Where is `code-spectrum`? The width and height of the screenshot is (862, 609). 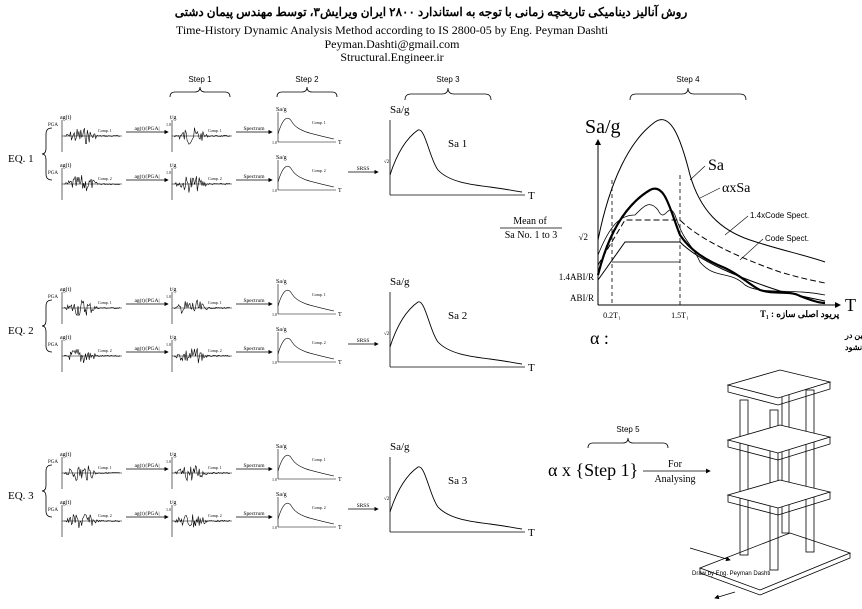
code-spectrum is located at coordinates (711, 271).